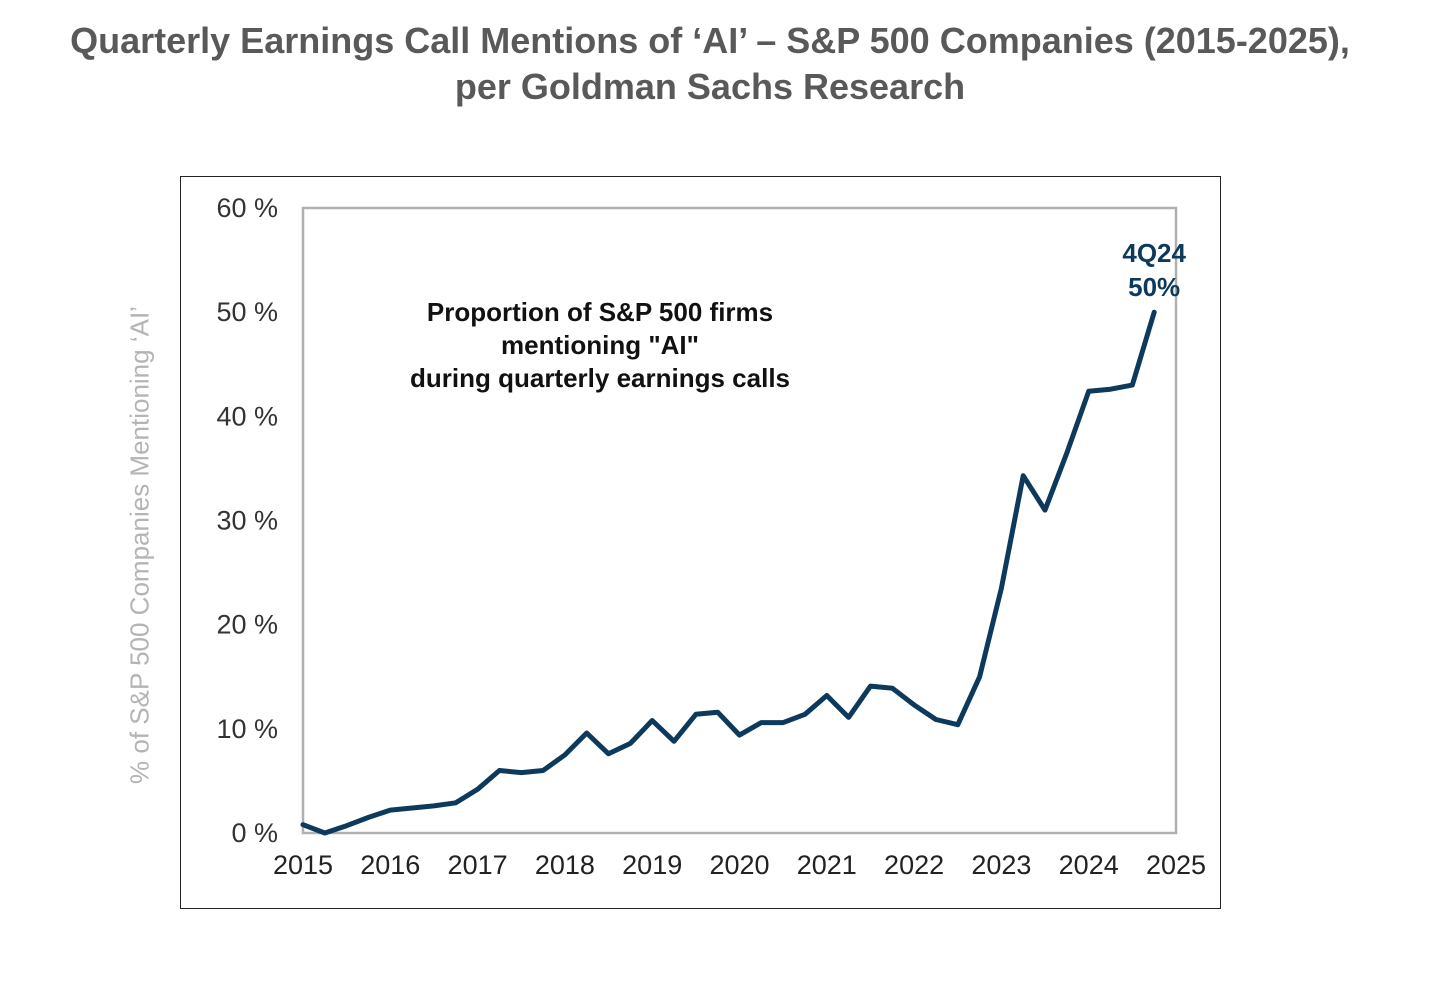 This screenshot has height=984, width=1456. Describe the element at coordinates (247, 729) in the screenshot. I see `y-tick-label: 10 %` at that location.